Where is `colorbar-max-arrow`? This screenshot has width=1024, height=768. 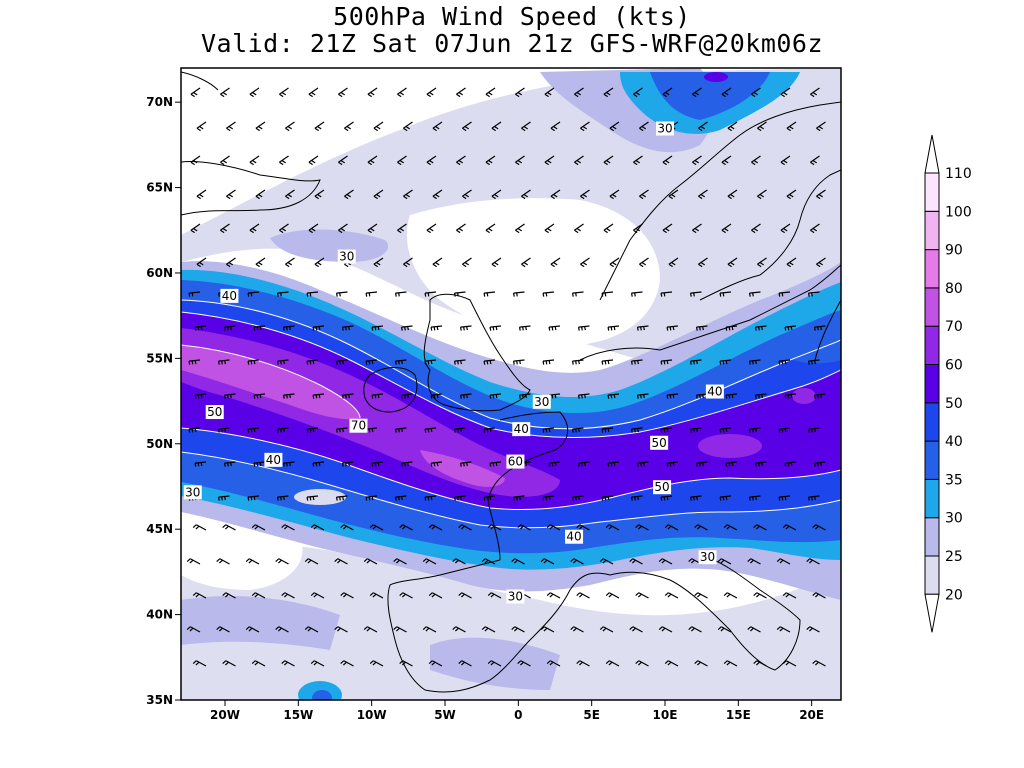 colorbar-max-arrow is located at coordinates (932, 154).